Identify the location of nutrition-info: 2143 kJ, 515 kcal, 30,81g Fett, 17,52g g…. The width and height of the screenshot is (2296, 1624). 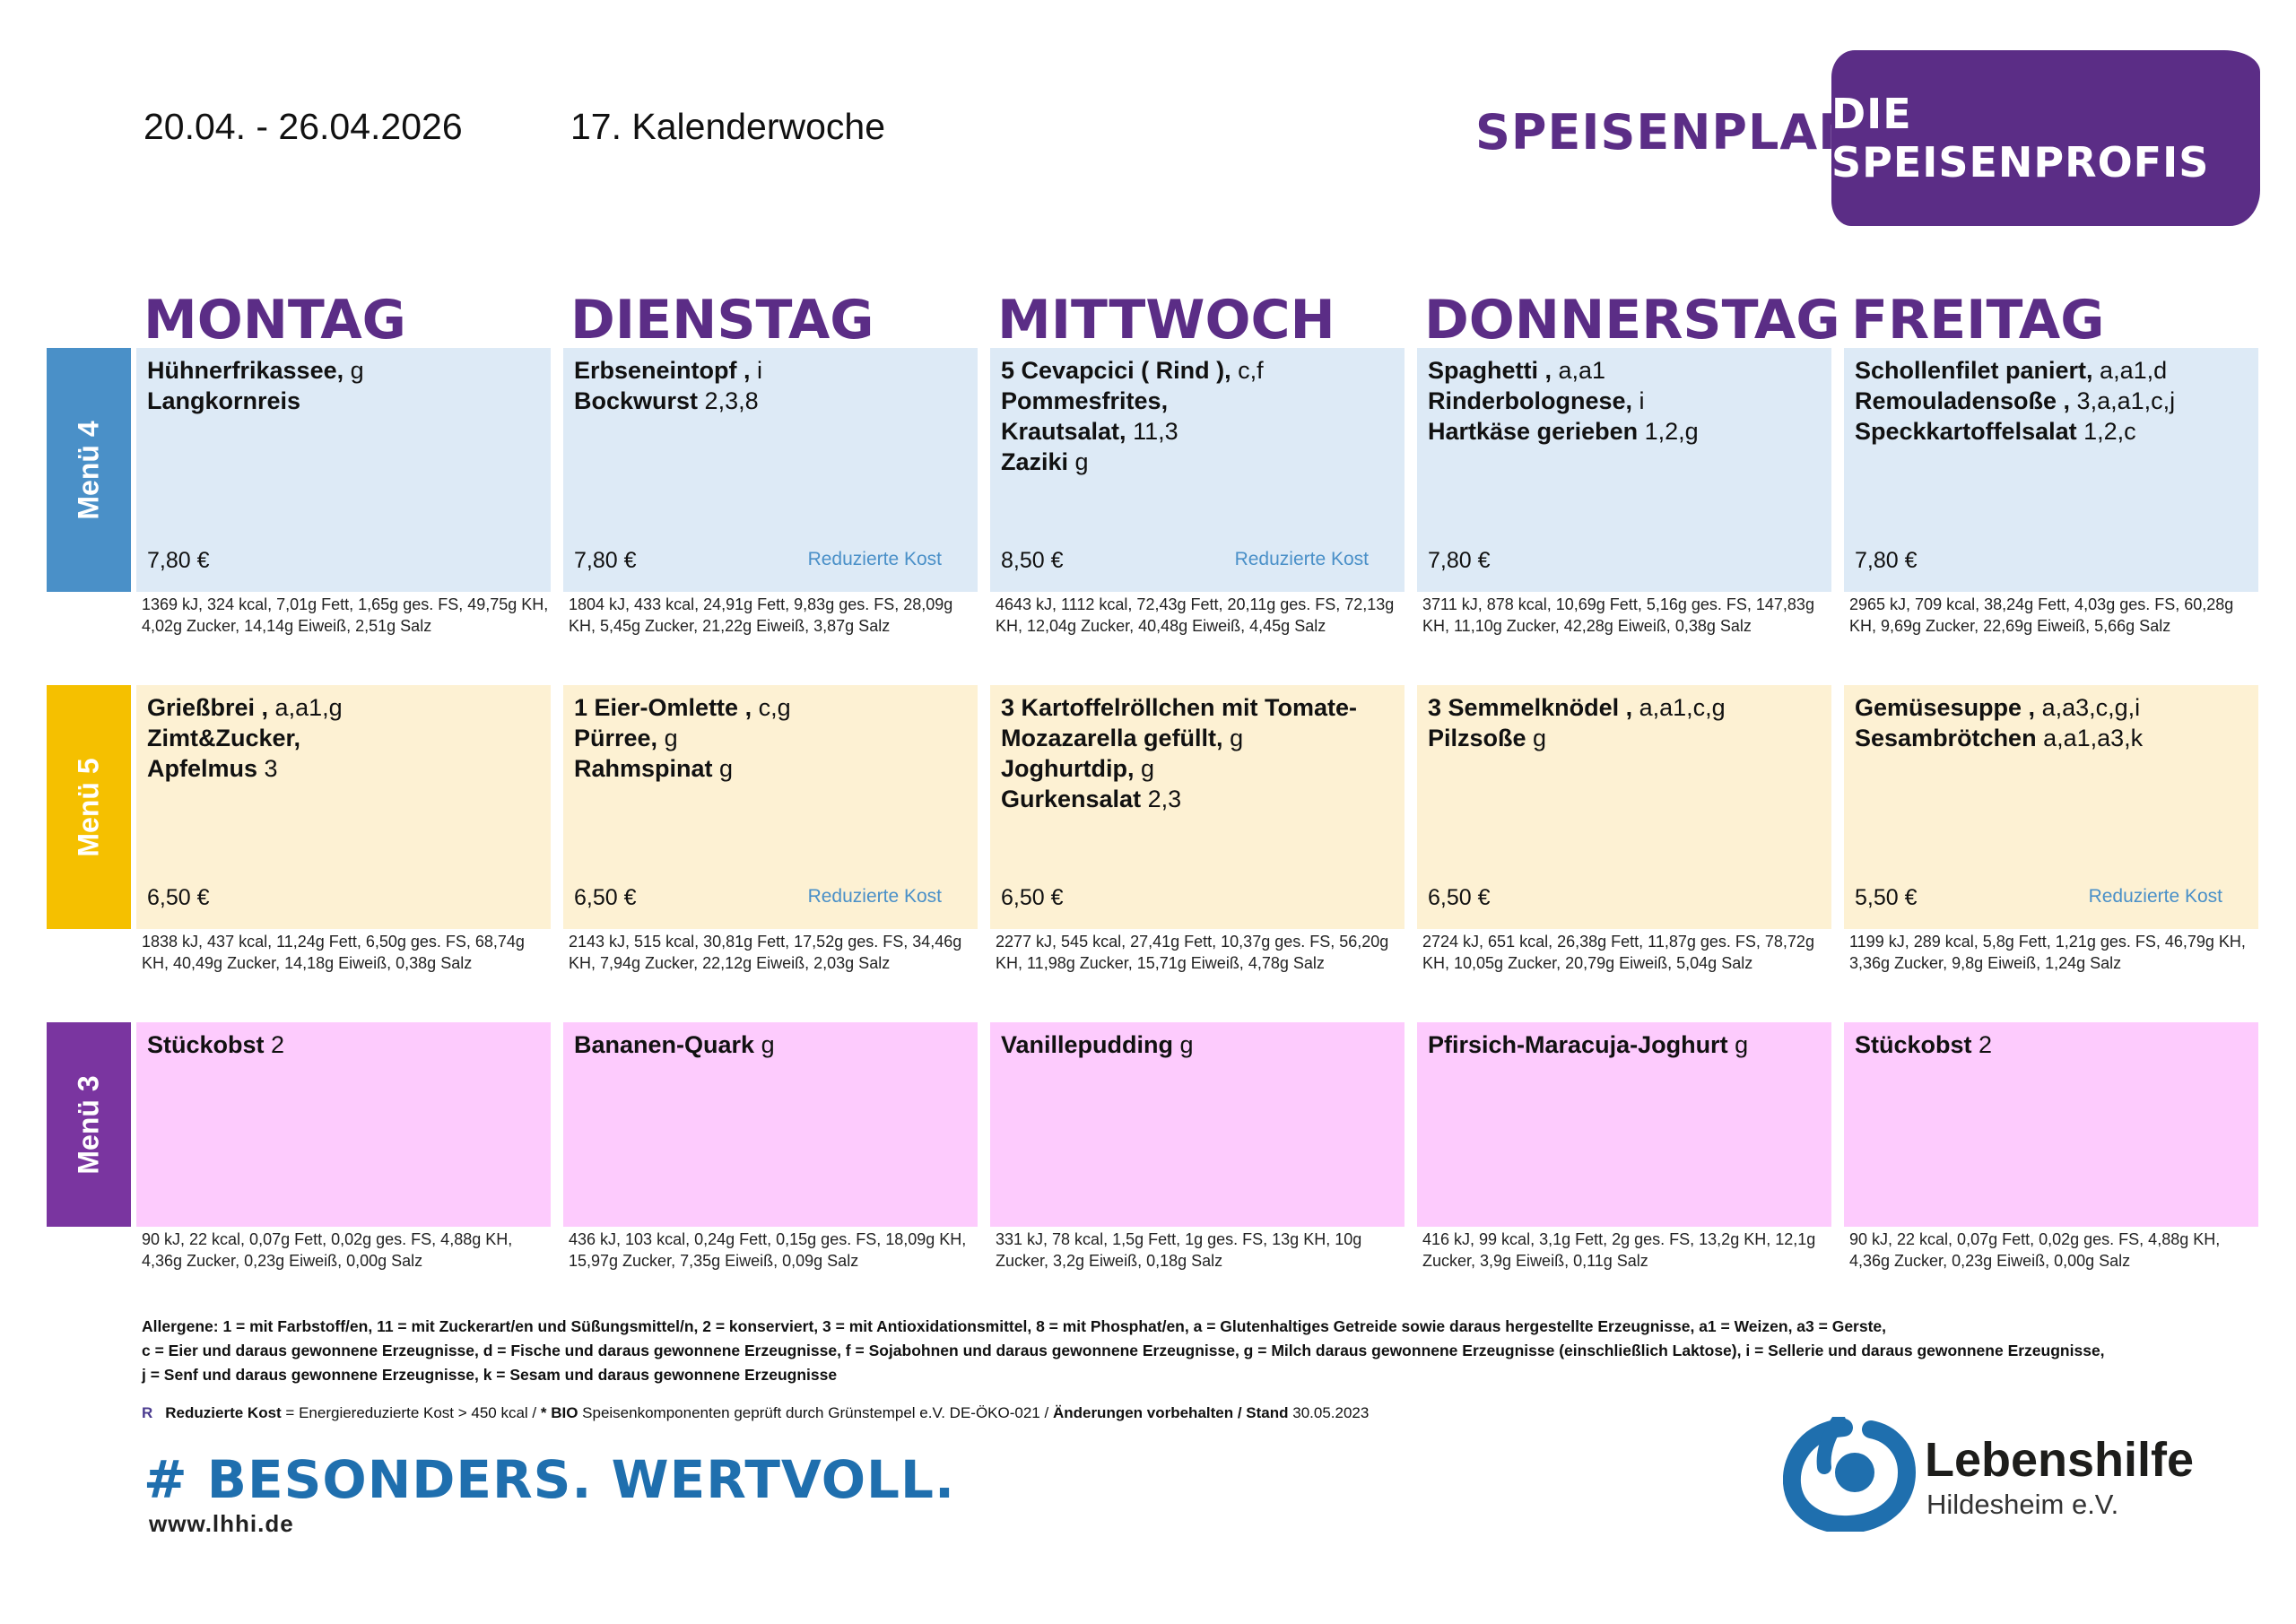
(765, 952).